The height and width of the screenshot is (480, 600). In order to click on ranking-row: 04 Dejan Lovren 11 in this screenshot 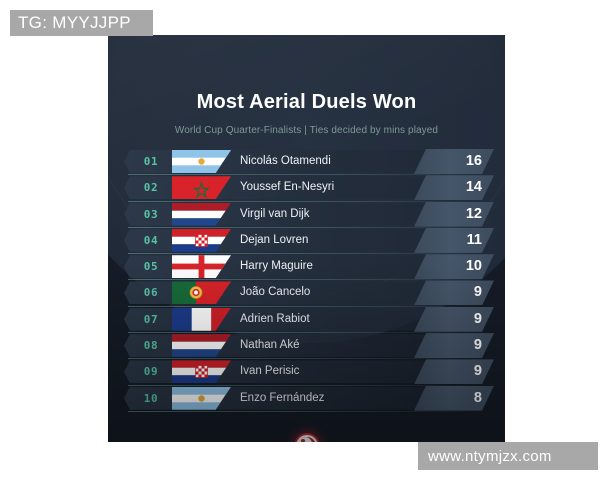, I will do `click(306, 241)`.